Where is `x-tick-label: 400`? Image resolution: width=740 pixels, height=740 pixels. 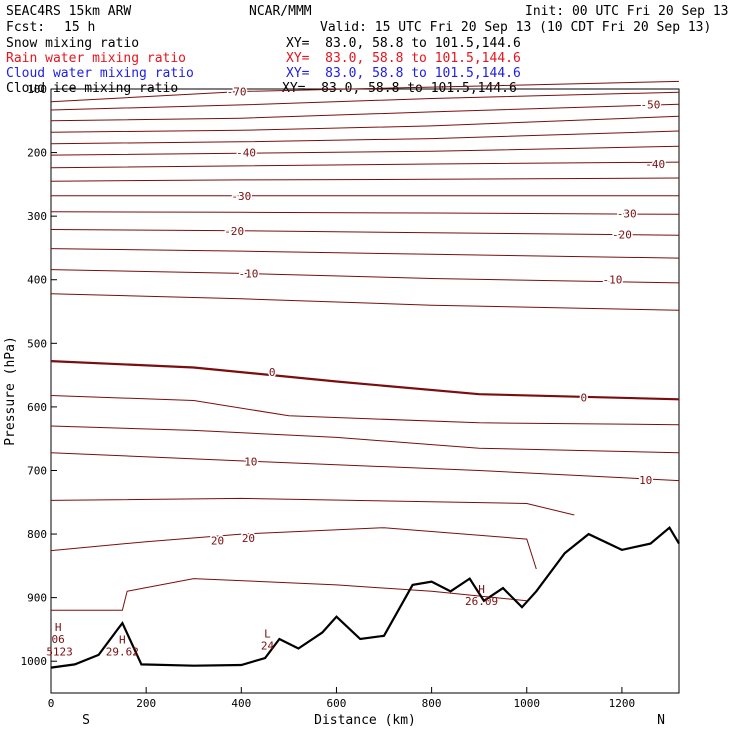
x-tick-label: 400 is located at coordinates (241, 703).